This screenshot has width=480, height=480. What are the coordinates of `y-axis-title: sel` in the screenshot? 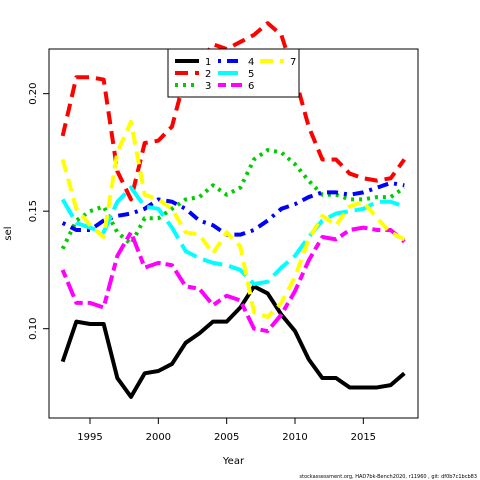 It's located at (8, 233).